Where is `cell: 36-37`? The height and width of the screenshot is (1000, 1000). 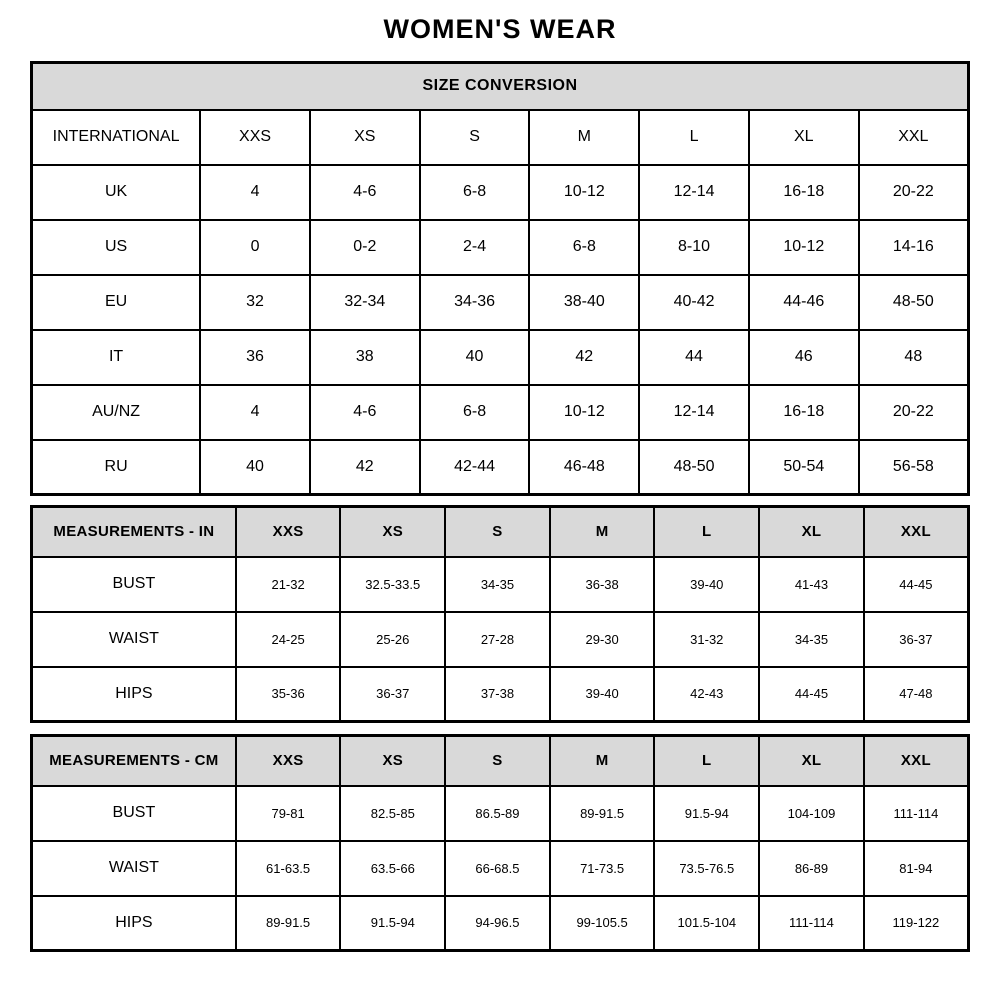 cell: 36-37 is located at coordinates (916, 639).